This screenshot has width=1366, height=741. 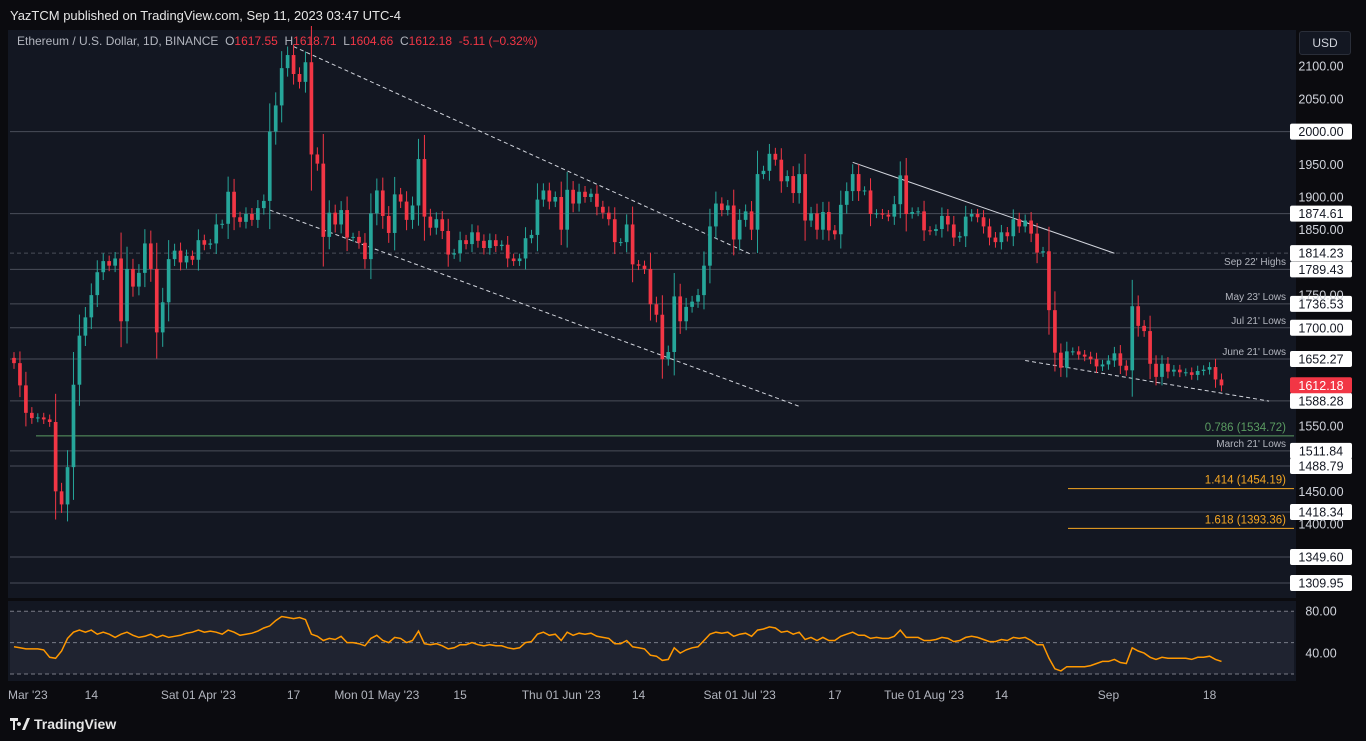 What do you see at coordinates (371, 41) in the screenshot?
I see `legend-low: 1604.66` at bounding box center [371, 41].